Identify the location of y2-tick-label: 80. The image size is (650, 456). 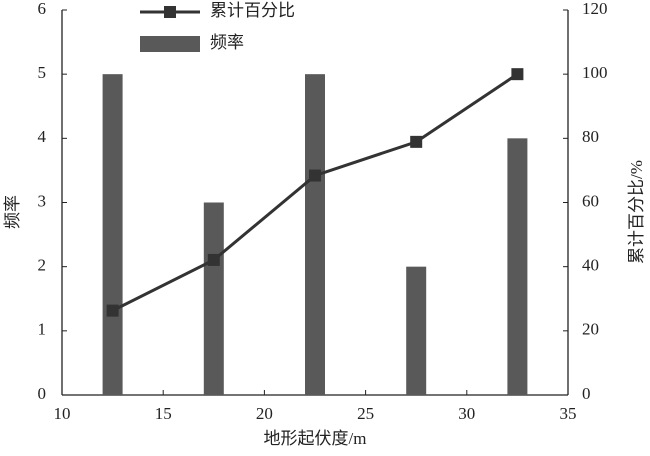
(590, 136).